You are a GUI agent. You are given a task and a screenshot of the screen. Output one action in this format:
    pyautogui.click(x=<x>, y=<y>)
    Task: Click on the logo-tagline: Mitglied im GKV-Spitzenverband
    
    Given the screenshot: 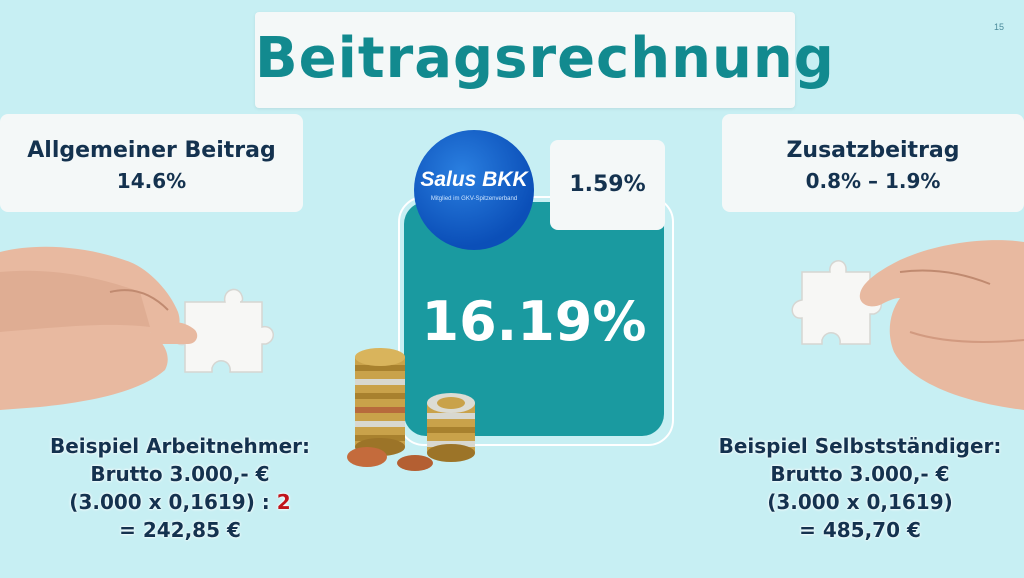 What is the action you would take?
    pyautogui.click(x=474, y=199)
    